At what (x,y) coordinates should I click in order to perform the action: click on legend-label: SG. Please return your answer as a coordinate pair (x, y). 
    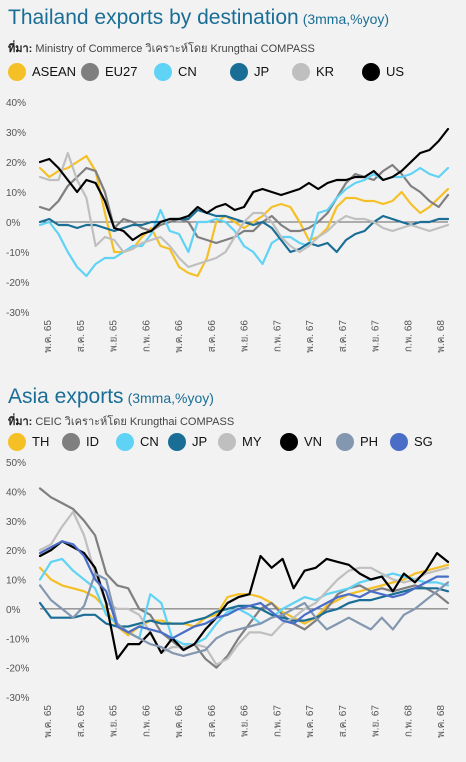
    Looking at the image, I should click on (423, 441).